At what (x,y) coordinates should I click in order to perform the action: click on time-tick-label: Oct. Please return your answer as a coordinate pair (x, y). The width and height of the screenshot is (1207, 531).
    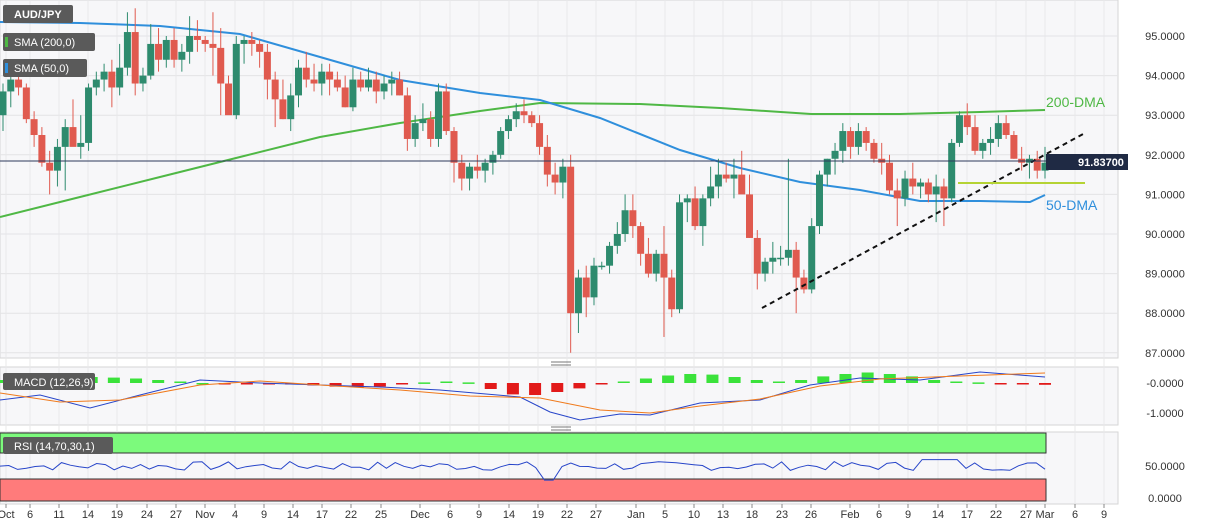
    Looking at the image, I should click on (7, 515).